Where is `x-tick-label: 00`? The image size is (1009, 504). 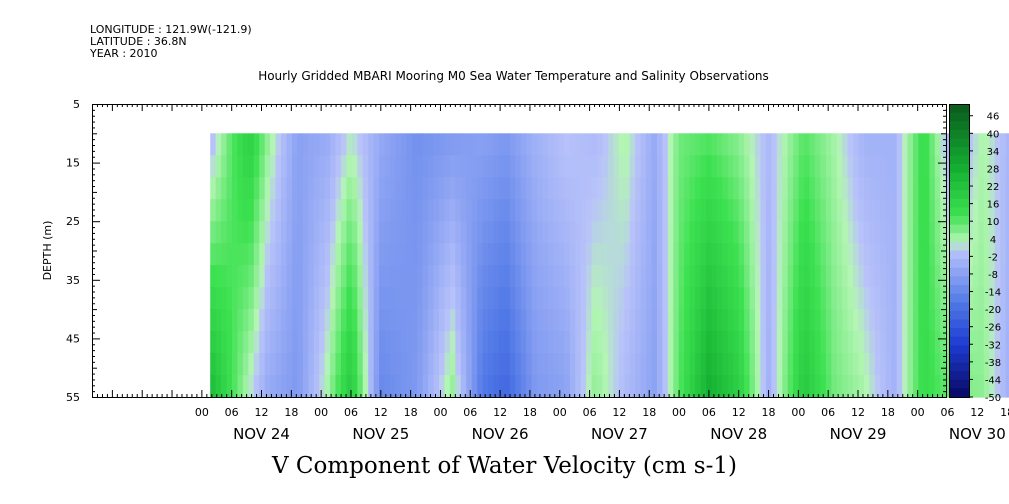
x-tick-label: 00 is located at coordinates (679, 412).